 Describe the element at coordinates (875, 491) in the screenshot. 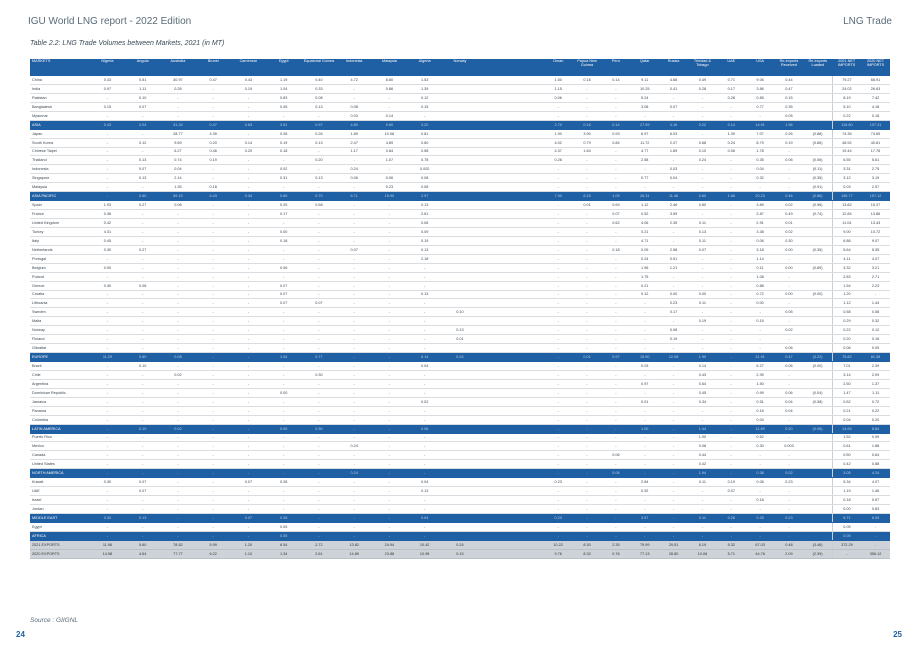

I see `table-cell: 1.46` at that location.